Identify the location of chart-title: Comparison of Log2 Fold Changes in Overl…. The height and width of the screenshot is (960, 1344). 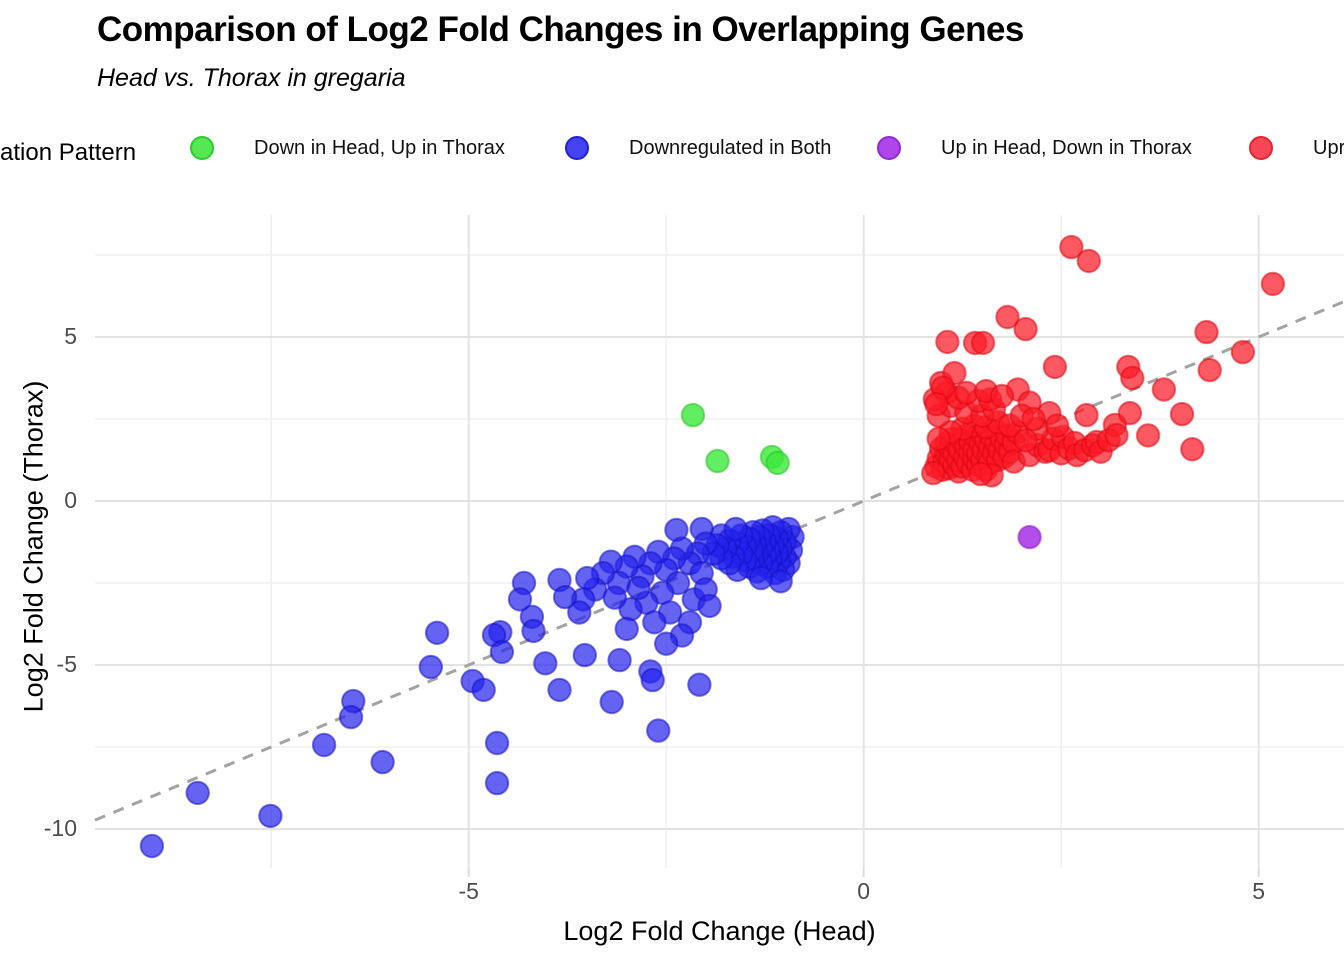
(560, 29).